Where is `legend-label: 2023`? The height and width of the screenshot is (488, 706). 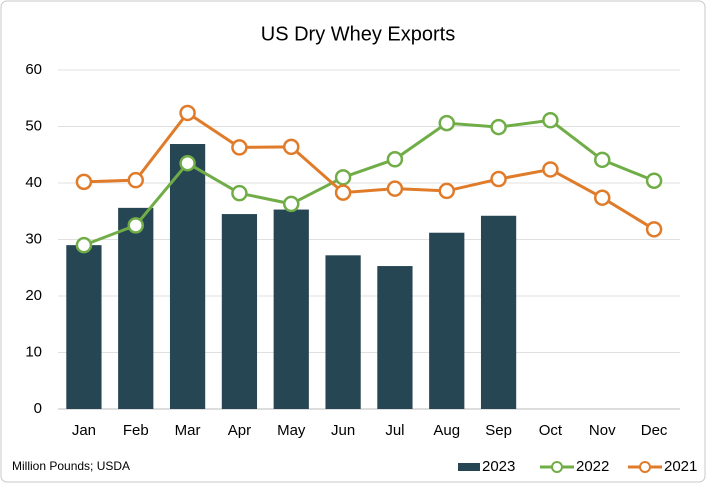
legend-label: 2023 is located at coordinates (498, 466).